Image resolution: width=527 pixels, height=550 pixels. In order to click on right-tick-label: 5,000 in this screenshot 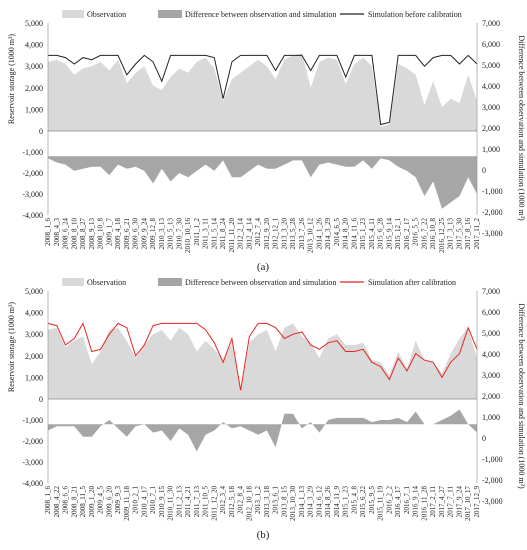, I will do `click(491, 65)`.